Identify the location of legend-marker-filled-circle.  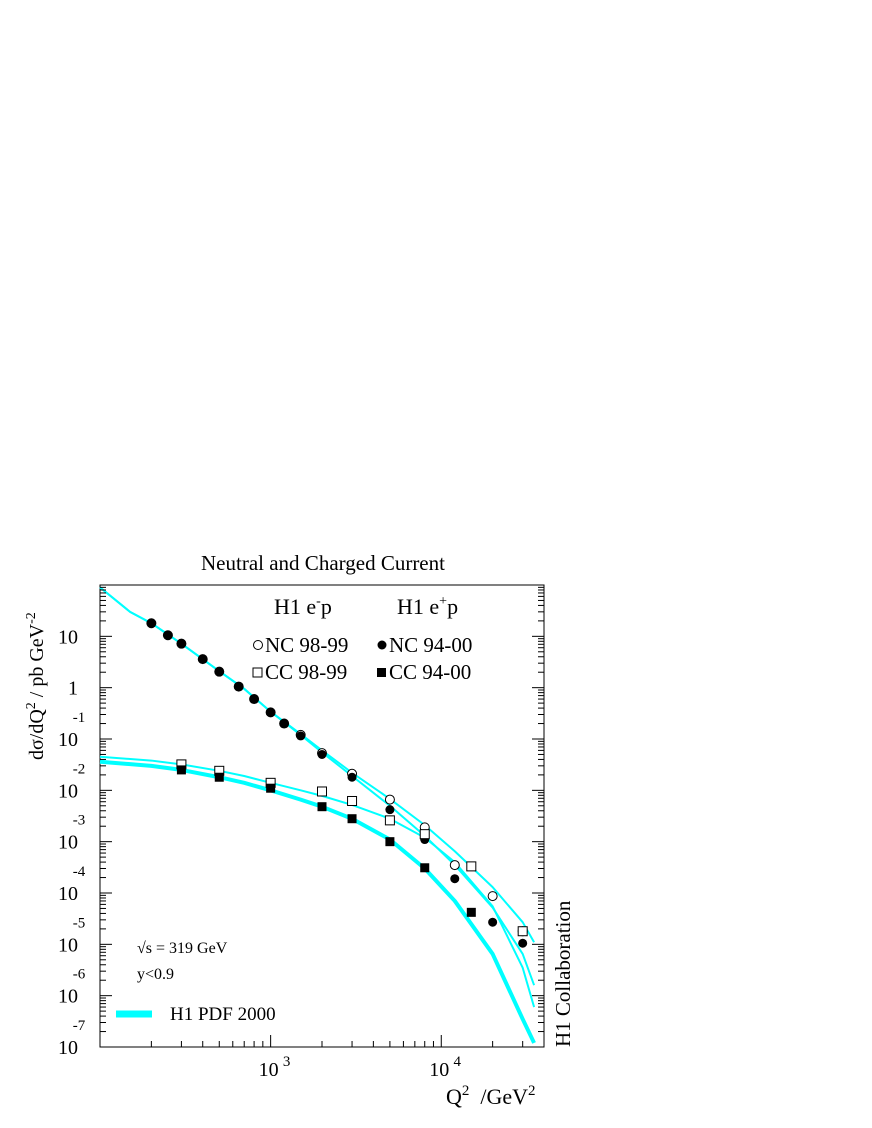
(382, 645).